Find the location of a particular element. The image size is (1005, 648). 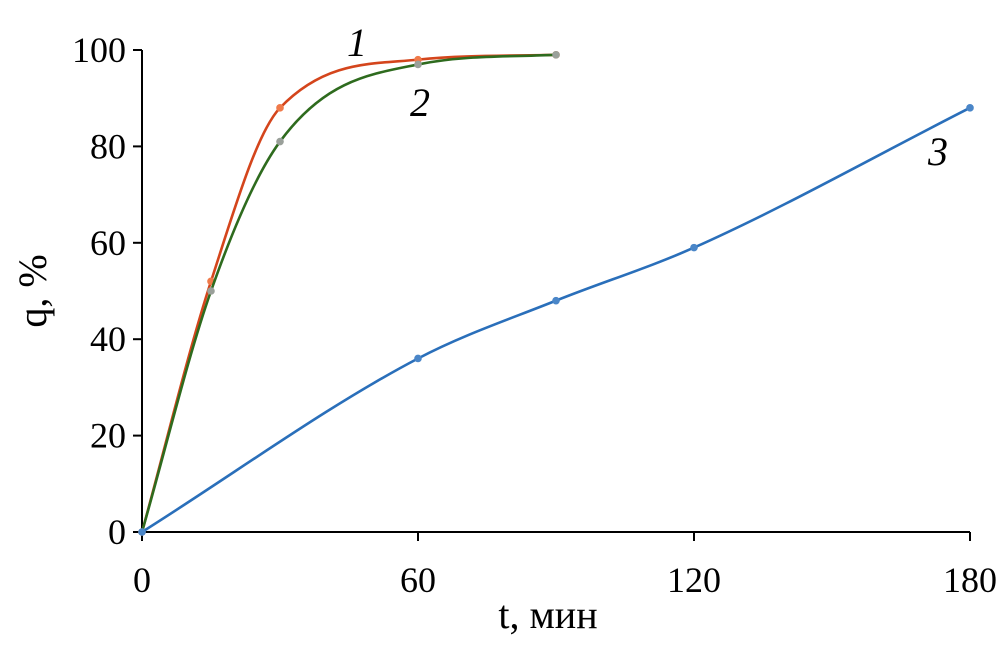

x-tick-label: 0 is located at coordinates (142, 580).